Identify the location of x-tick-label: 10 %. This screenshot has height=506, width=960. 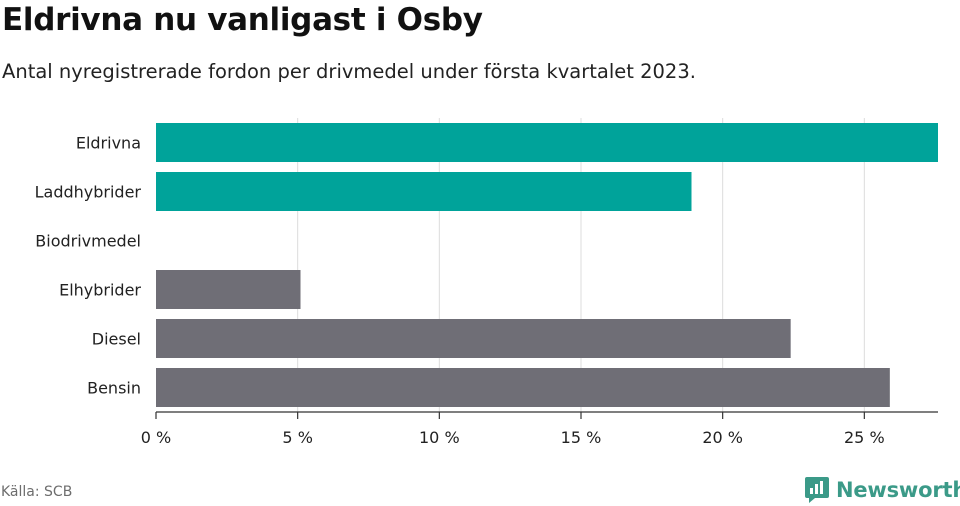
(439, 437).